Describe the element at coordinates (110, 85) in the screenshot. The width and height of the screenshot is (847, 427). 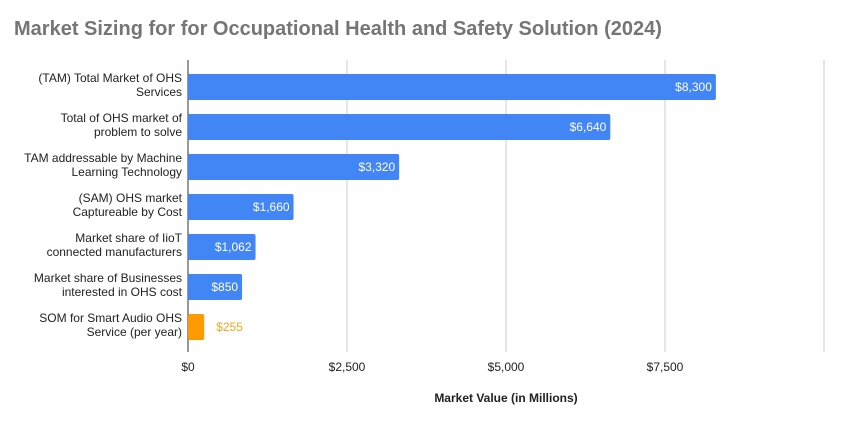
I see `category-label: (TAM) Total Market of OHS Services` at that location.